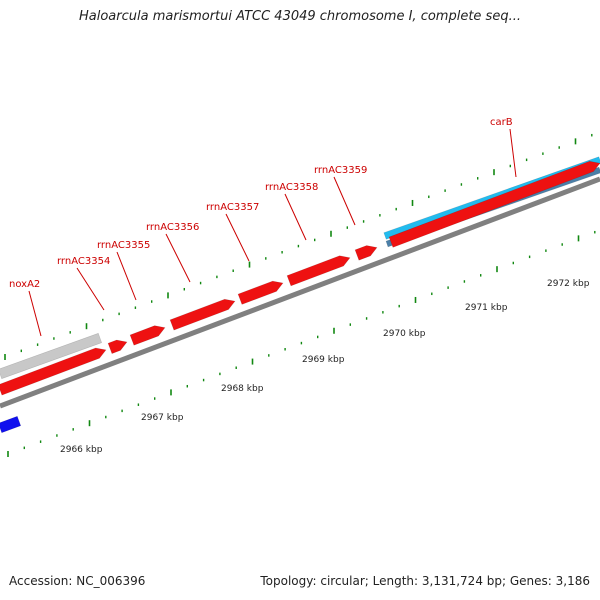 Image resolution: width=600 pixels, height=600 pixels. Describe the element at coordinates (162, 418) in the screenshot. I see `kbp-label: 2967 kbp` at that location.